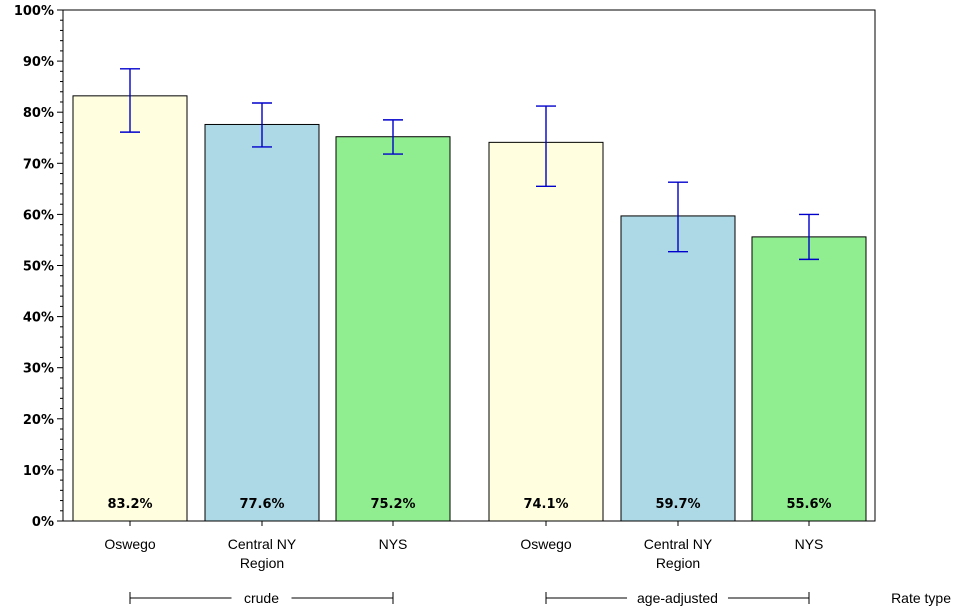 The height and width of the screenshot is (607, 955). I want to click on y-tick-label: 100%, so click(34, 11).